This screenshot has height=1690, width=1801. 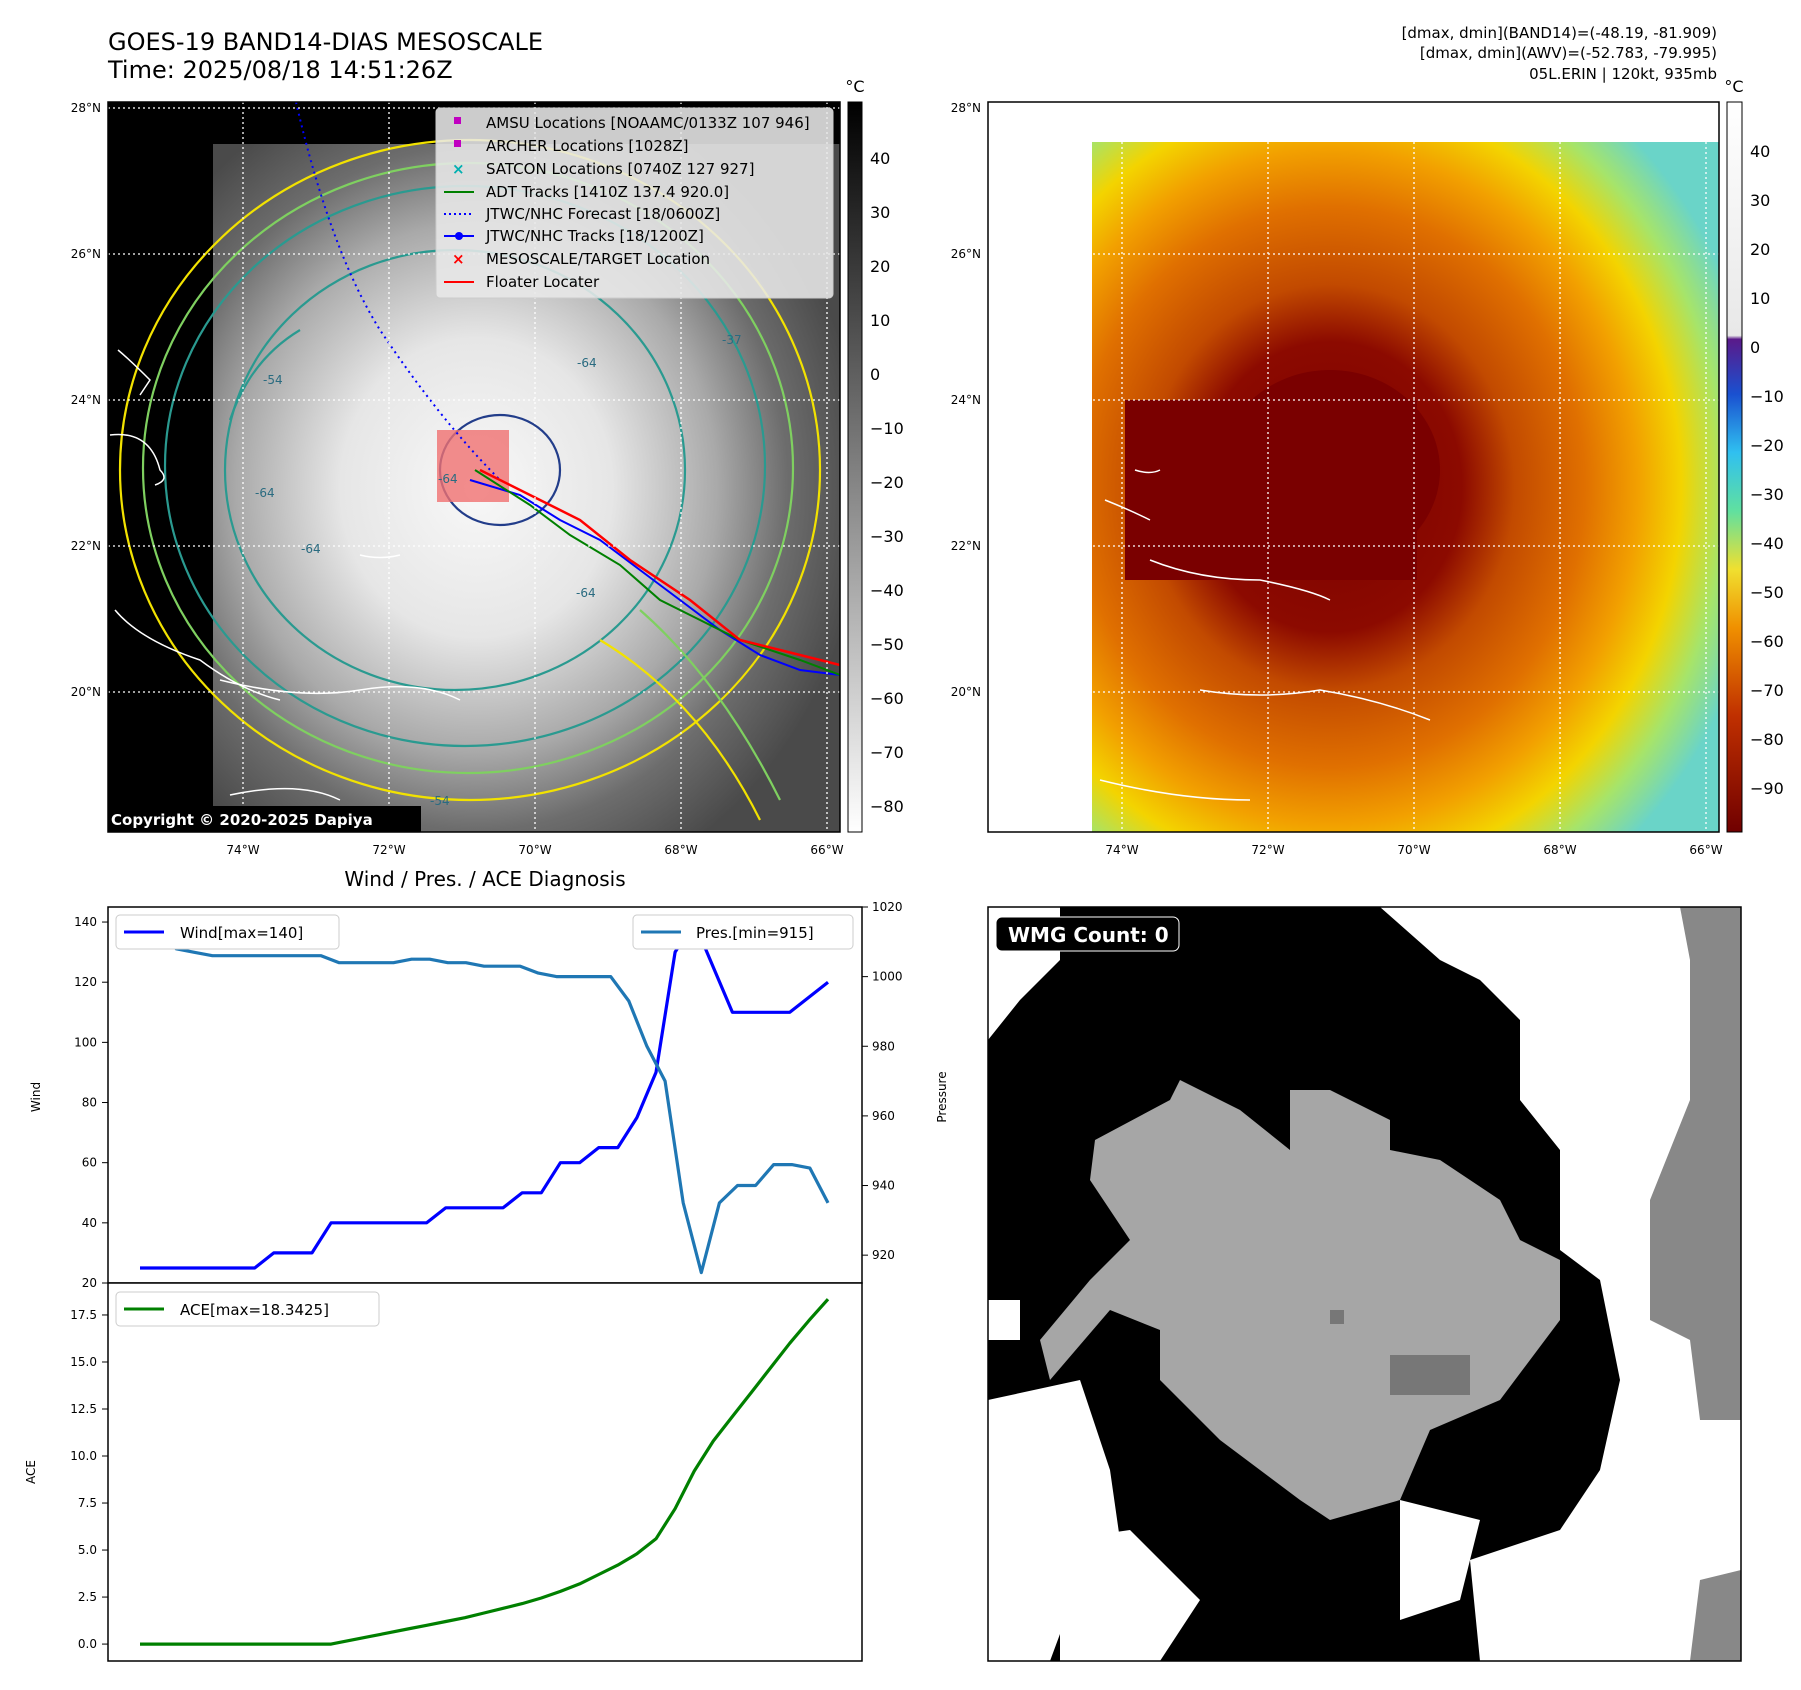 What do you see at coordinates (85, 922) in the screenshot?
I see `wind-tick-label: 140` at bounding box center [85, 922].